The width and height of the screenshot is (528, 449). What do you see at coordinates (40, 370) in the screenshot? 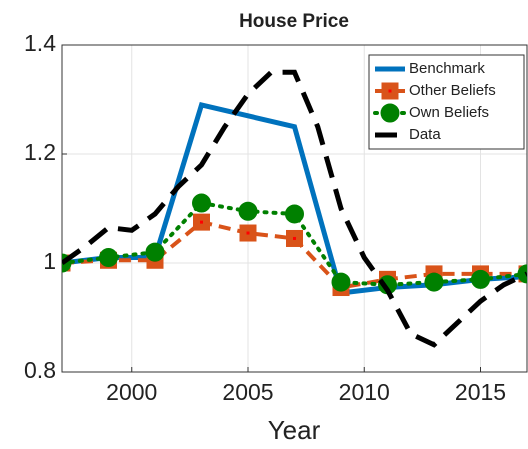
I see `y-tick-label: 0.8` at bounding box center [40, 370].